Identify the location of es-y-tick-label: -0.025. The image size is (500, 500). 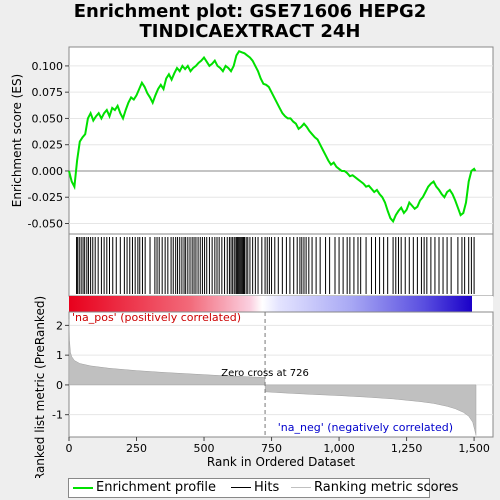
(45, 197).